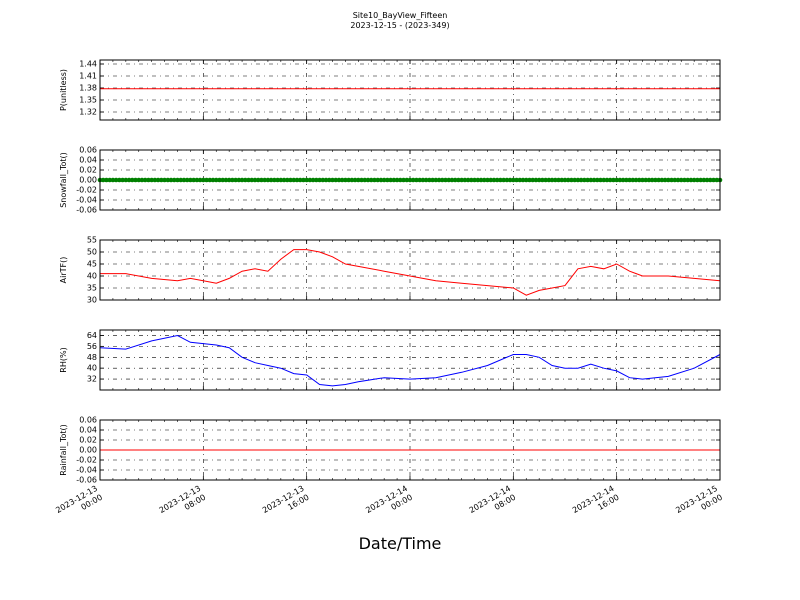 This screenshot has width=800, height=600. What do you see at coordinates (86, 200) in the screenshot?
I see `y-tick-label: -0.04` at bounding box center [86, 200].